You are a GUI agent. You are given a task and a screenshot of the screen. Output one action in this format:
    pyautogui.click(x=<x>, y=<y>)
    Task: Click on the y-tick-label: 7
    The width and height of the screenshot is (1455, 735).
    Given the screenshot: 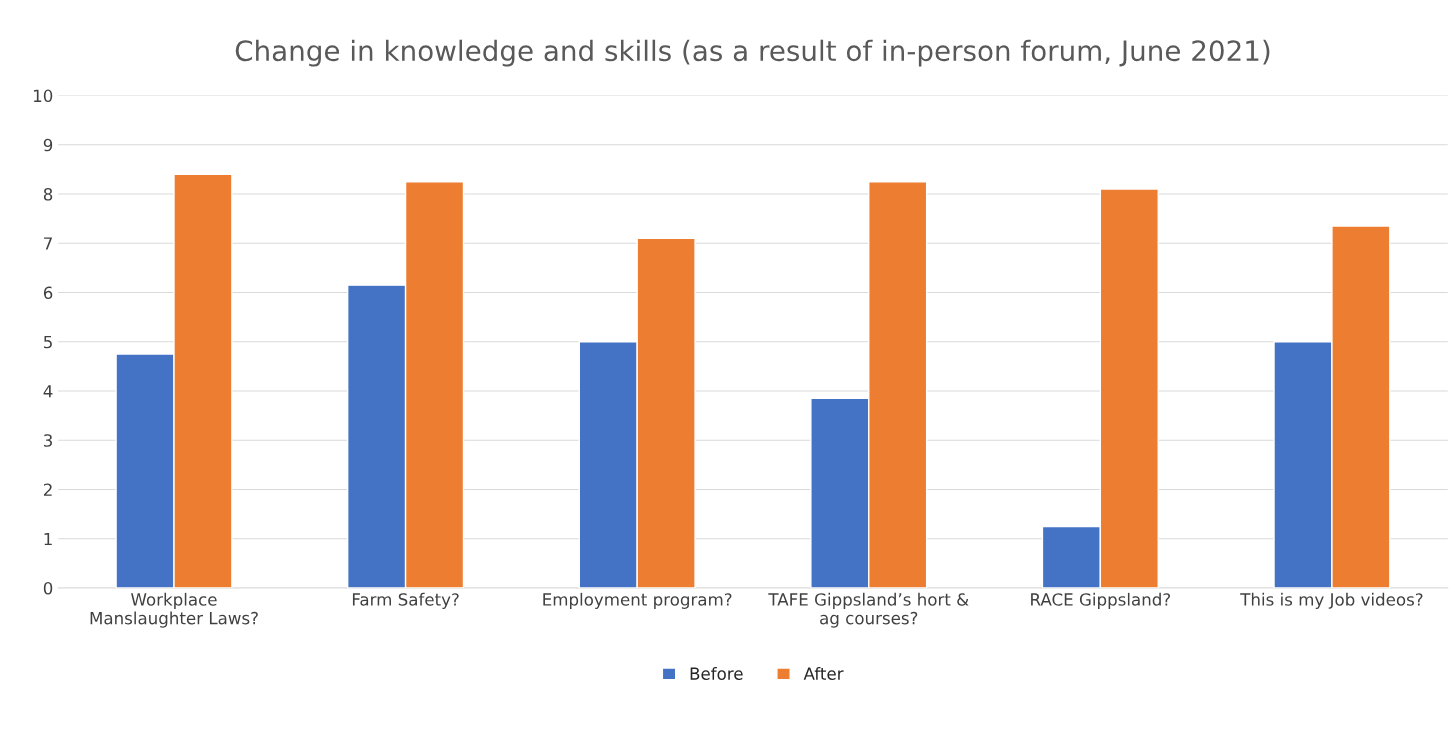 What is the action you would take?
    pyautogui.click(x=48, y=243)
    